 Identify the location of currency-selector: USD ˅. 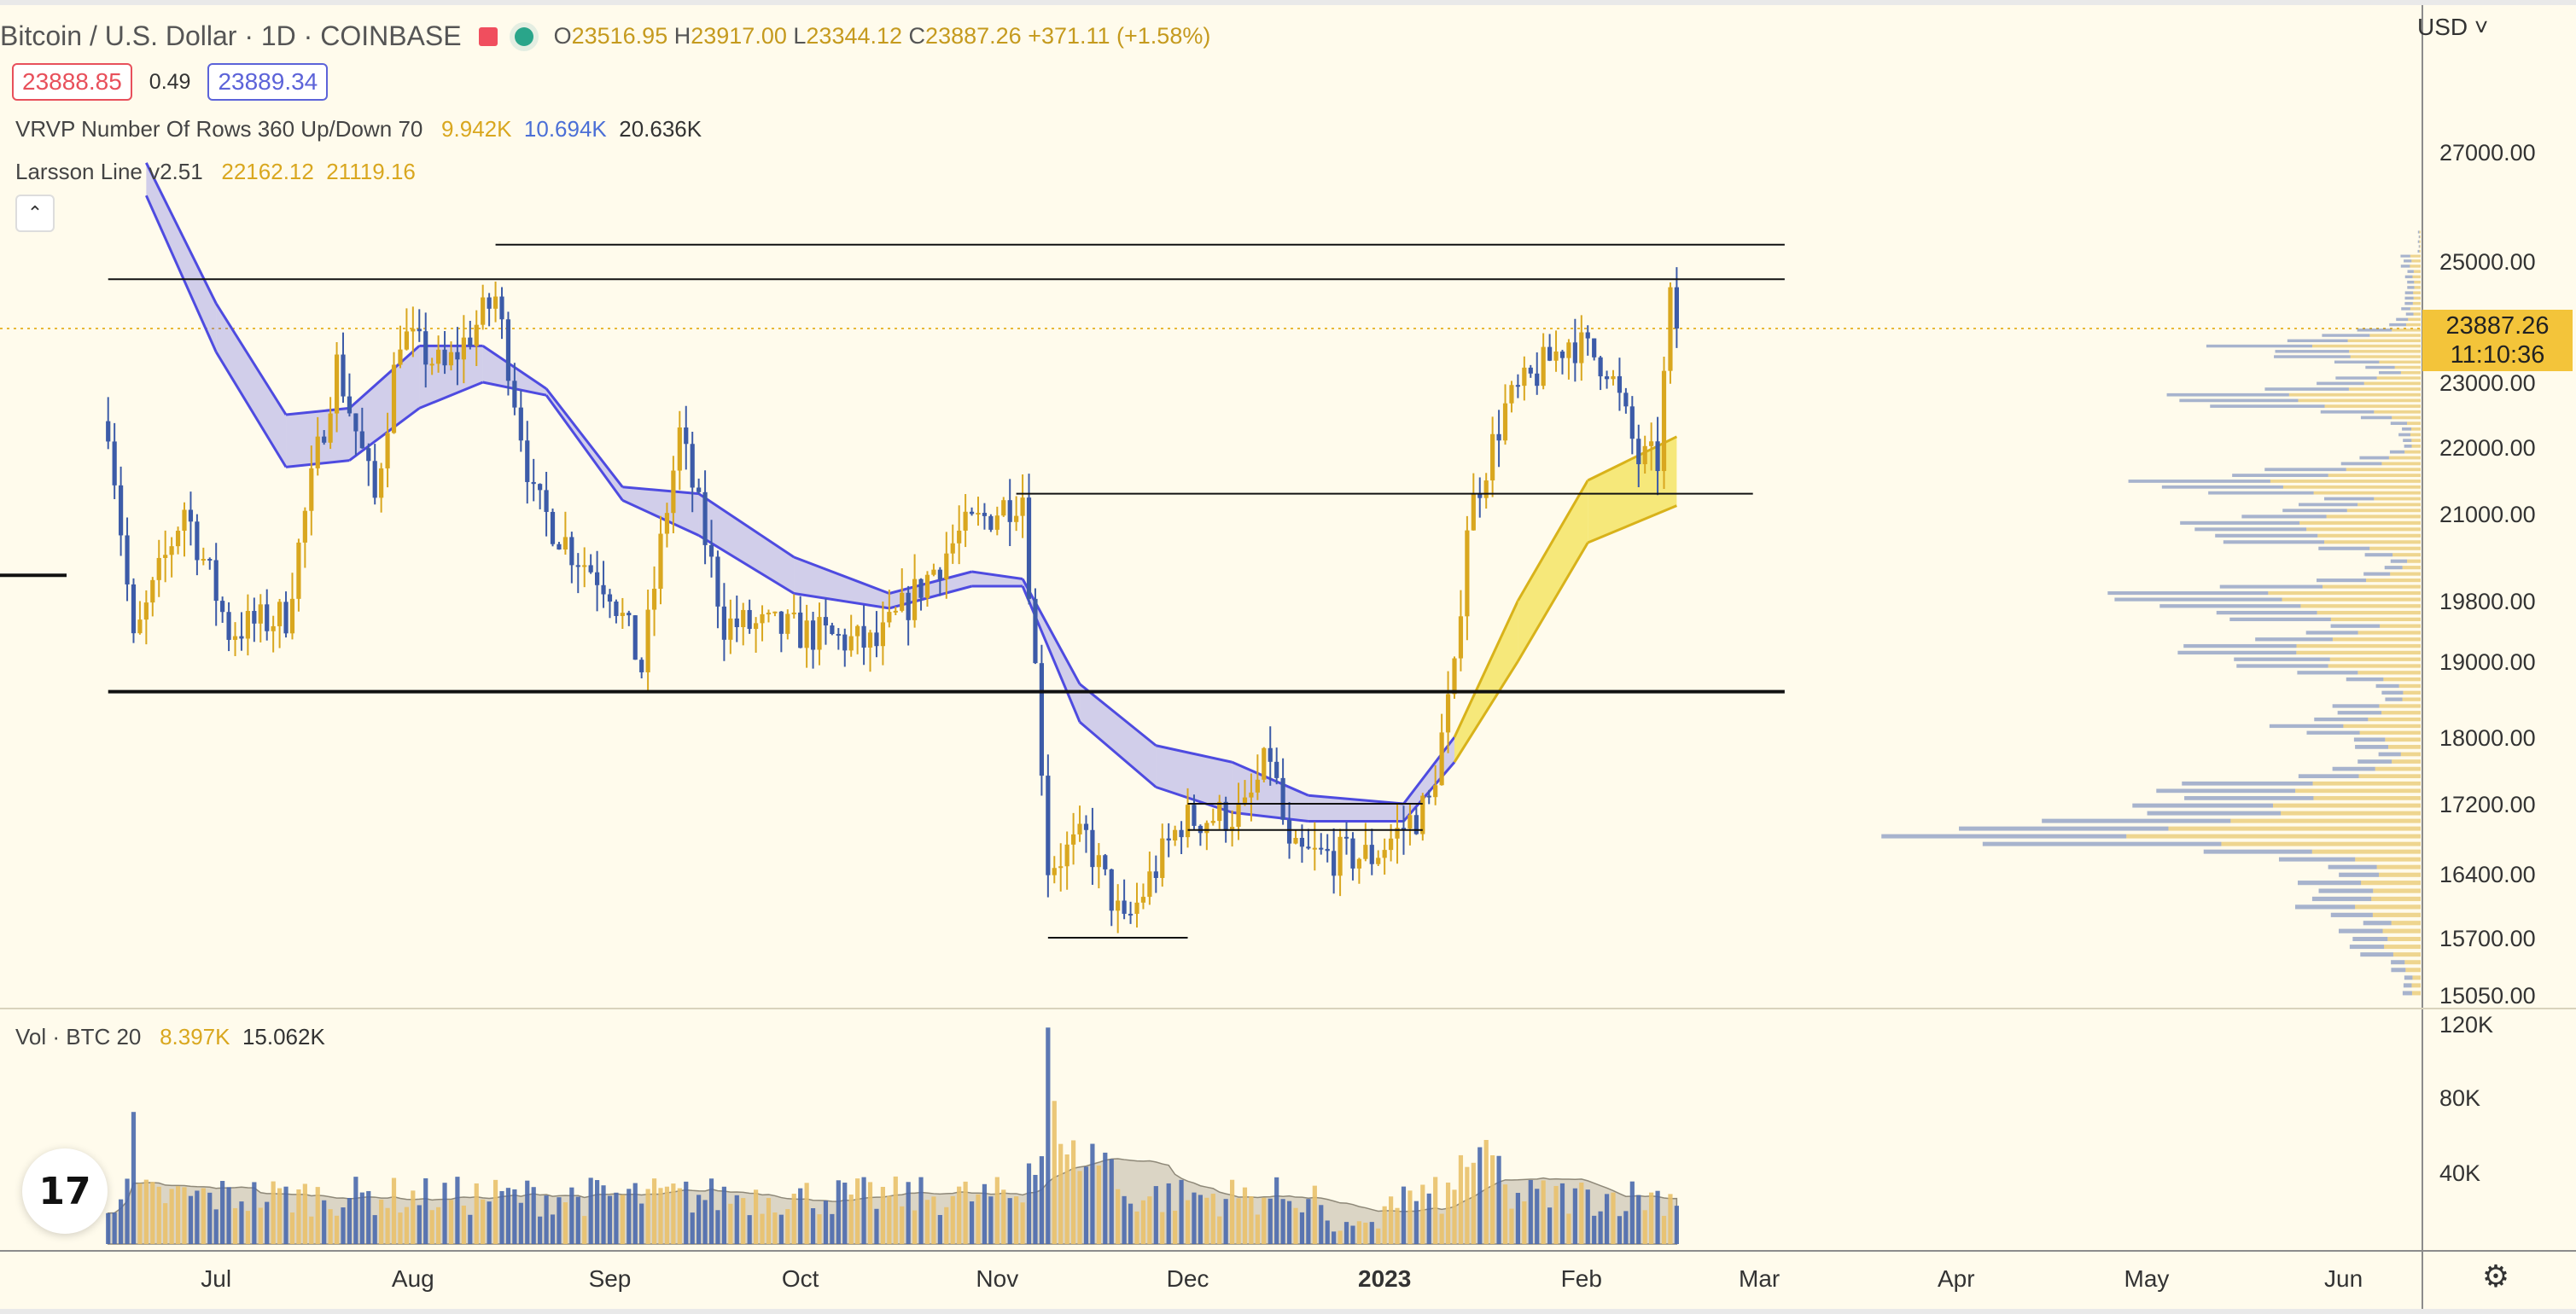
(2453, 27).